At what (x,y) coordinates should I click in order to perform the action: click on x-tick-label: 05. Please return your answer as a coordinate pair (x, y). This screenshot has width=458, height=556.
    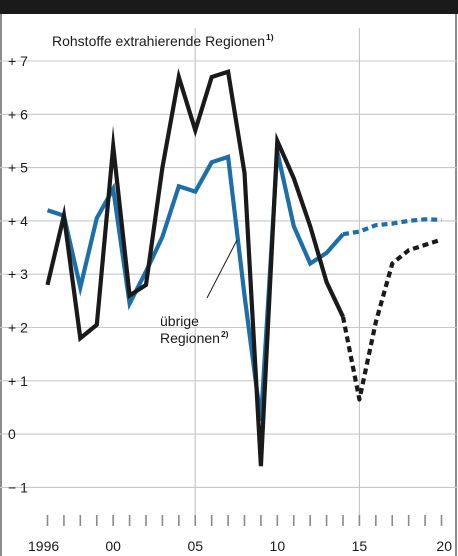
    Looking at the image, I should click on (195, 546).